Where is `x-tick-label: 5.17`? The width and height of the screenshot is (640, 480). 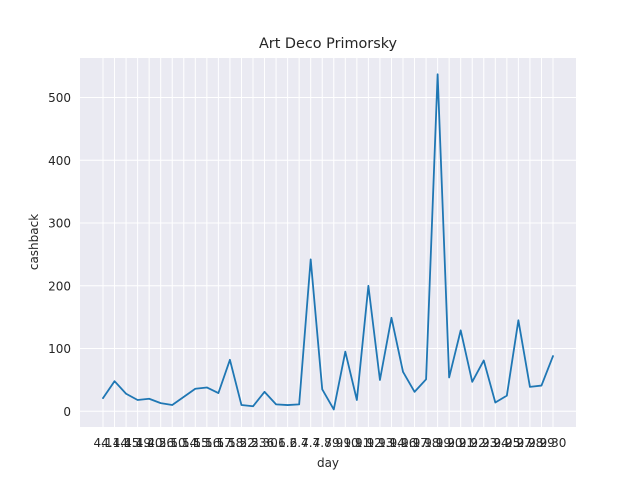 x-tick-label: 5.17 is located at coordinates (218, 443).